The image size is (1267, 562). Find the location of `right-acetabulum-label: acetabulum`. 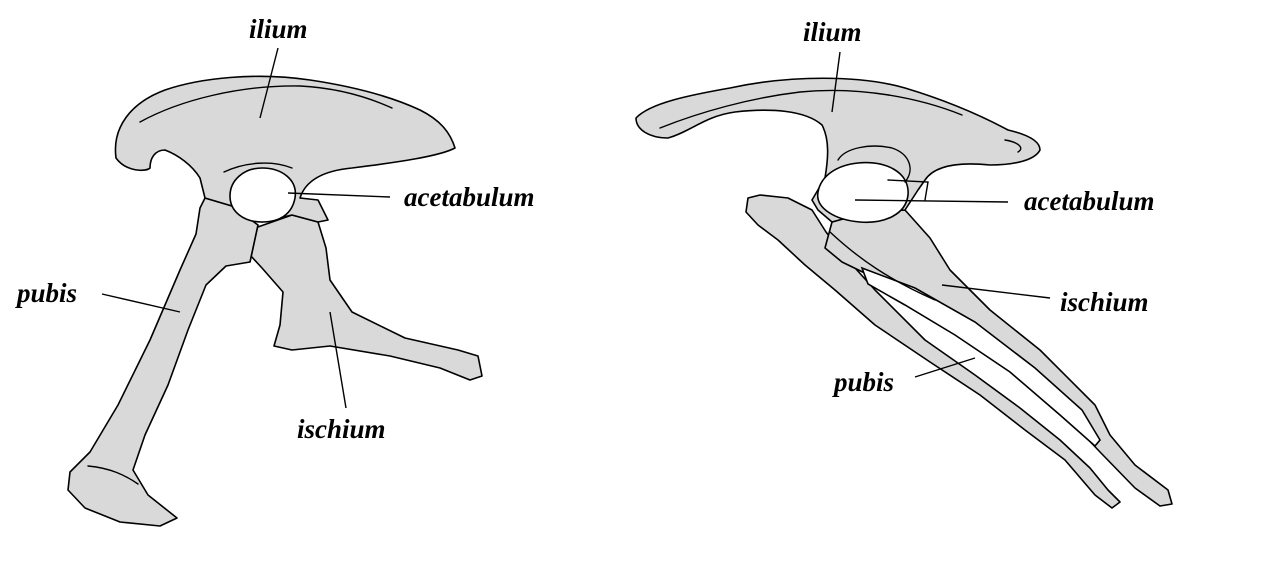

right-acetabulum-label: acetabulum is located at coordinates (1089, 201).